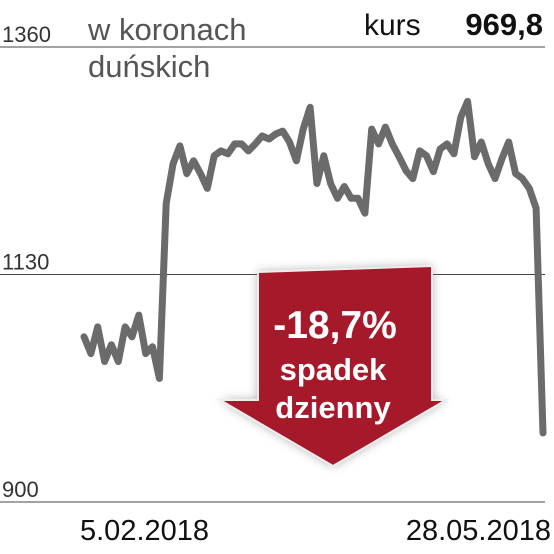 This screenshot has height=554, width=554. Describe the element at coordinates (333, 407) in the screenshot. I see `annotation-text: dzienny` at that location.